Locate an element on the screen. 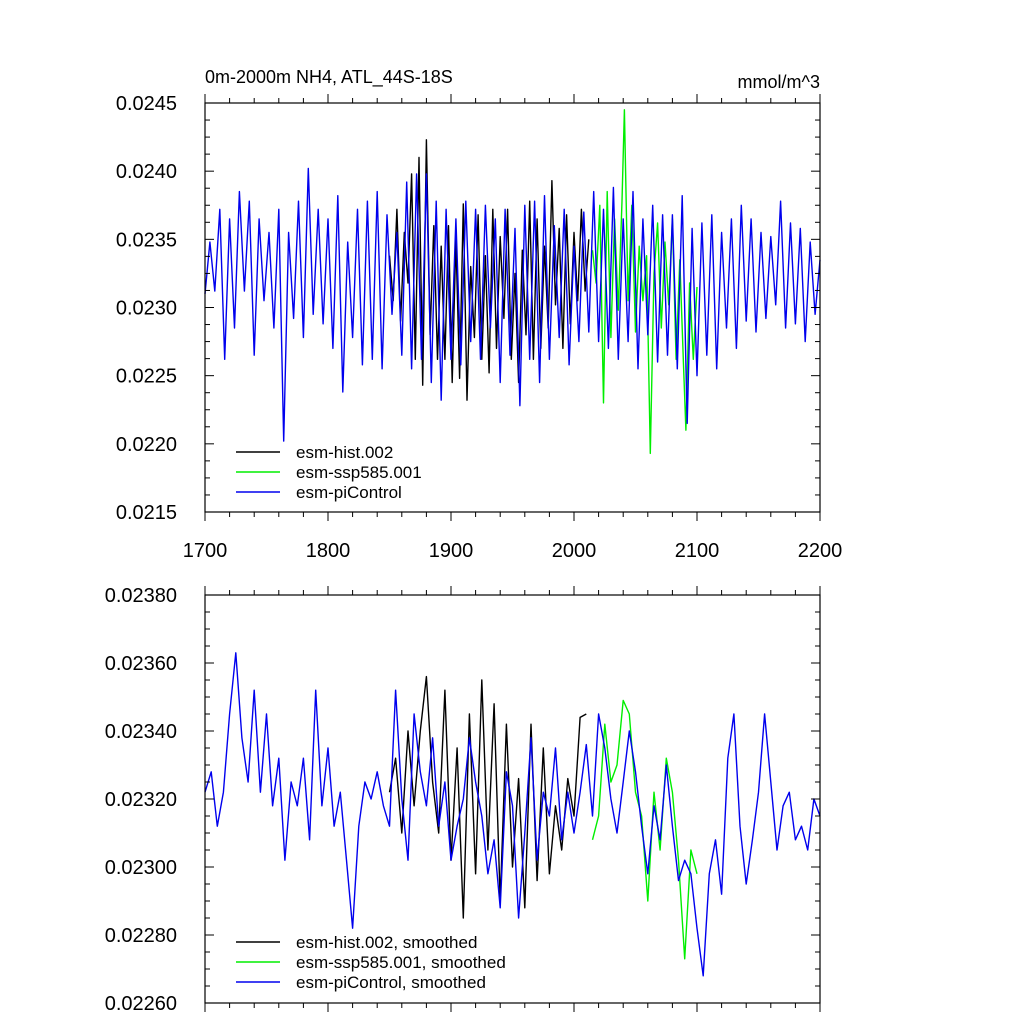 Image resolution: width=1024 pixels, height=1024 pixels. legend-label: esm-hist.002, smoothed is located at coordinates (386, 942).